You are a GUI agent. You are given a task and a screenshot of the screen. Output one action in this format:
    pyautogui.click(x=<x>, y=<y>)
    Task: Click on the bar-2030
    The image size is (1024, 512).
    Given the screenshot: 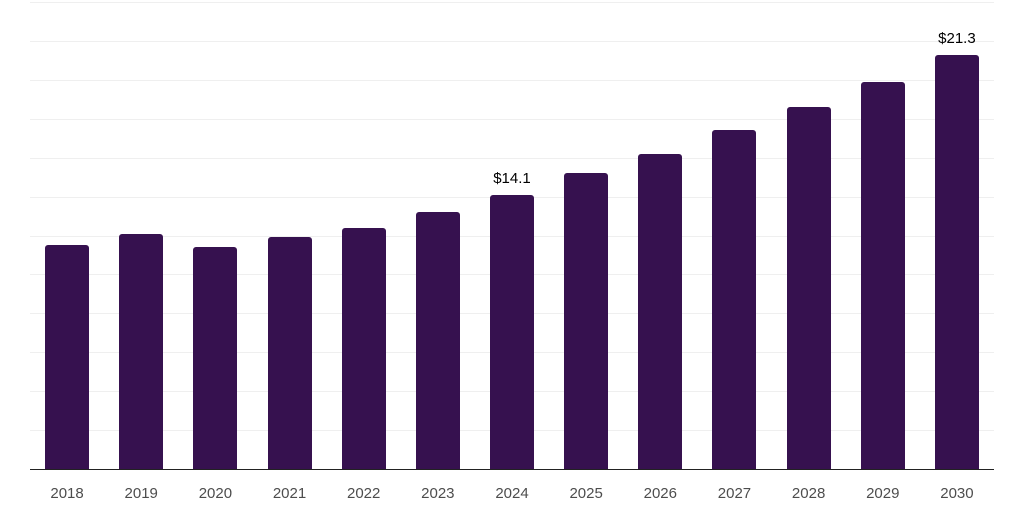 What is the action you would take?
    pyautogui.click(x=956, y=261)
    